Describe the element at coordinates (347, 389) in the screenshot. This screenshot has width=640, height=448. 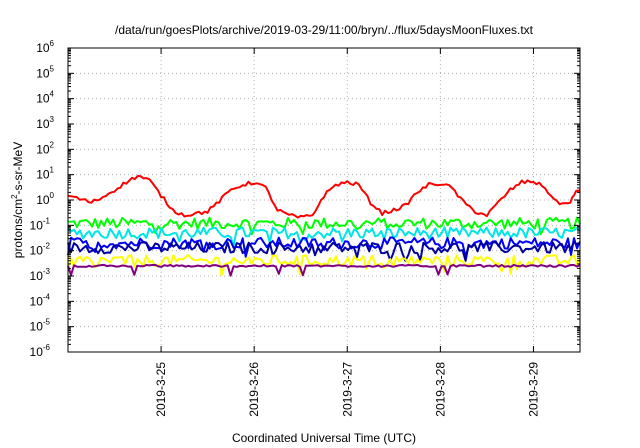
I see `x-tick-label: 2019-3-27` at that location.